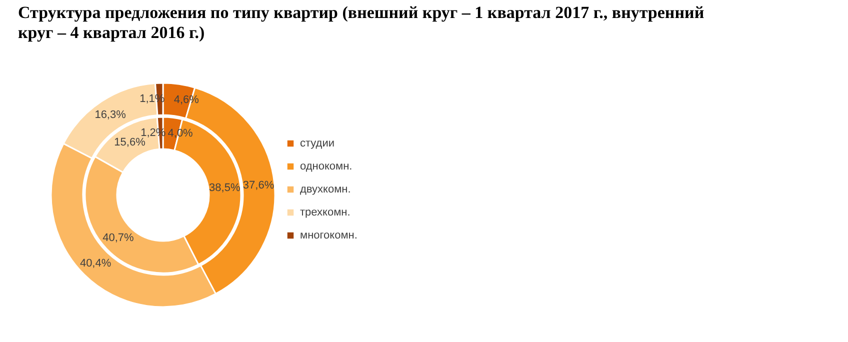 The image size is (848, 342). What do you see at coordinates (317, 144) in the screenshot?
I see `legend-label: студии` at bounding box center [317, 144].